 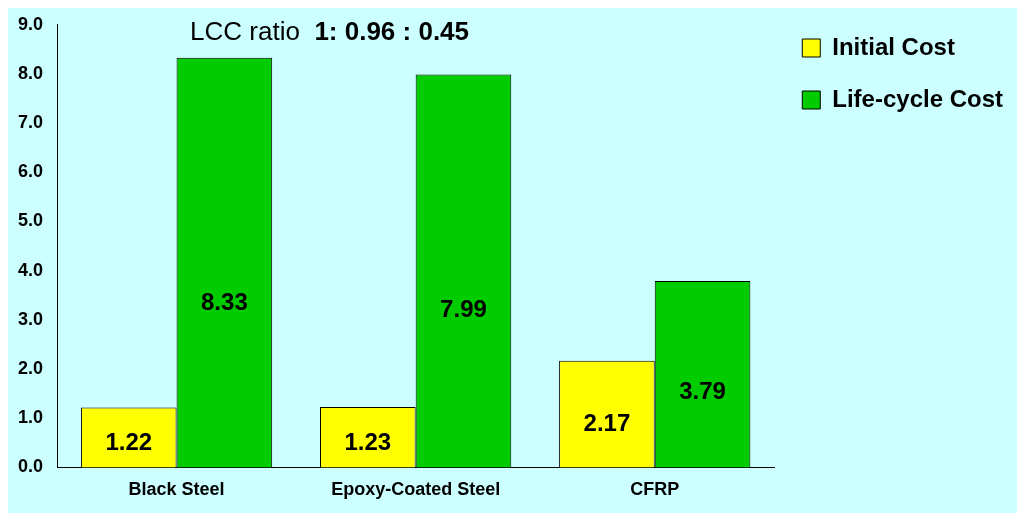 What do you see at coordinates (30, 23) in the screenshot?
I see `y-tick-label: 9.0` at bounding box center [30, 23].